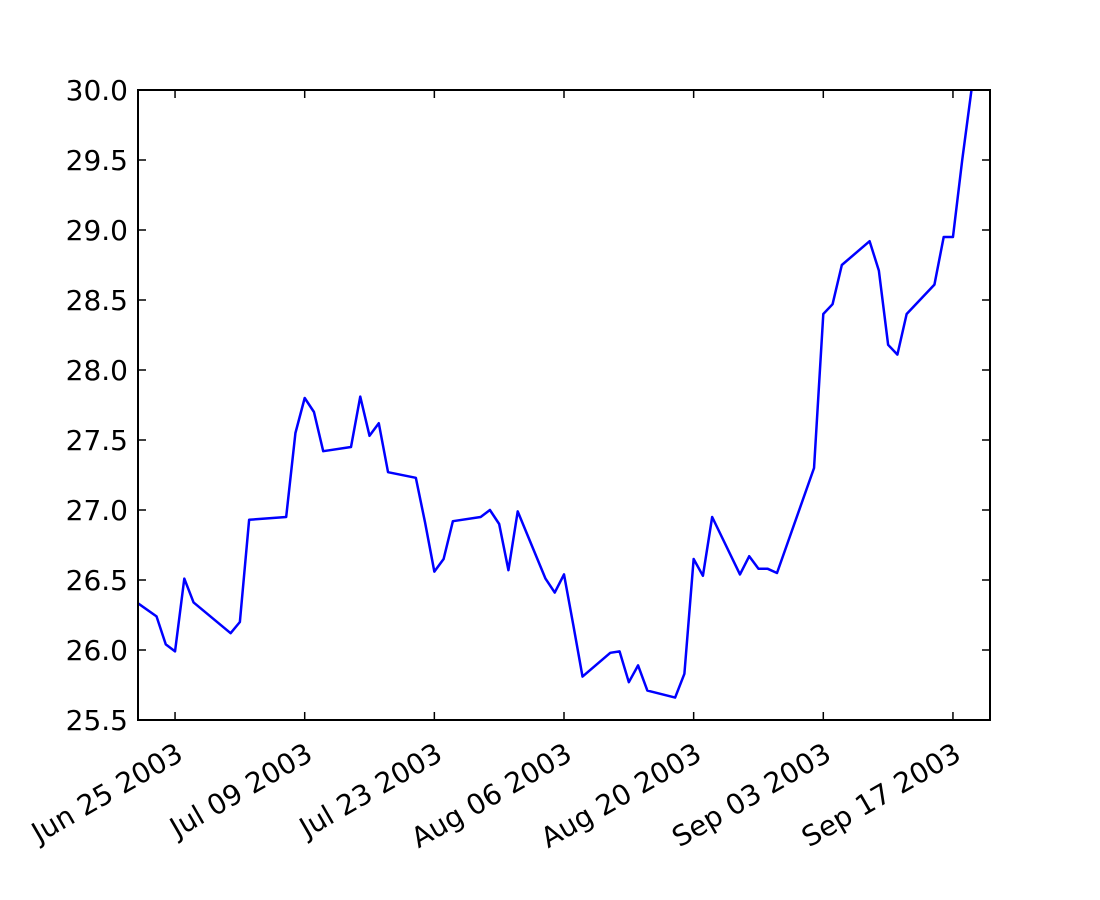 Image resolution: width=1100 pixels, height=900 pixels. What do you see at coordinates (240, 790) in the screenshot?
I see `x-tick-label: Jul 09 2003` at bounding box center [240, 790].